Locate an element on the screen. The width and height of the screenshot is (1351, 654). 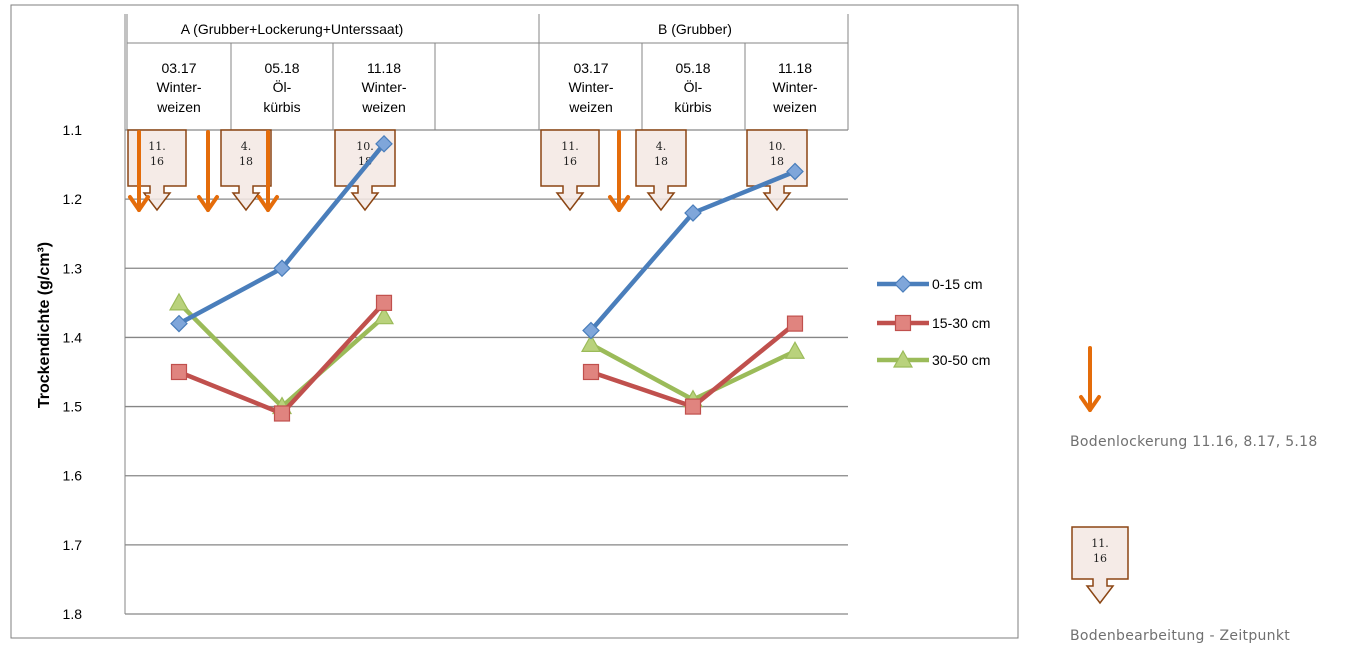
legend-tillage-marker: 11.16 is located at coordinates (1100, 565).